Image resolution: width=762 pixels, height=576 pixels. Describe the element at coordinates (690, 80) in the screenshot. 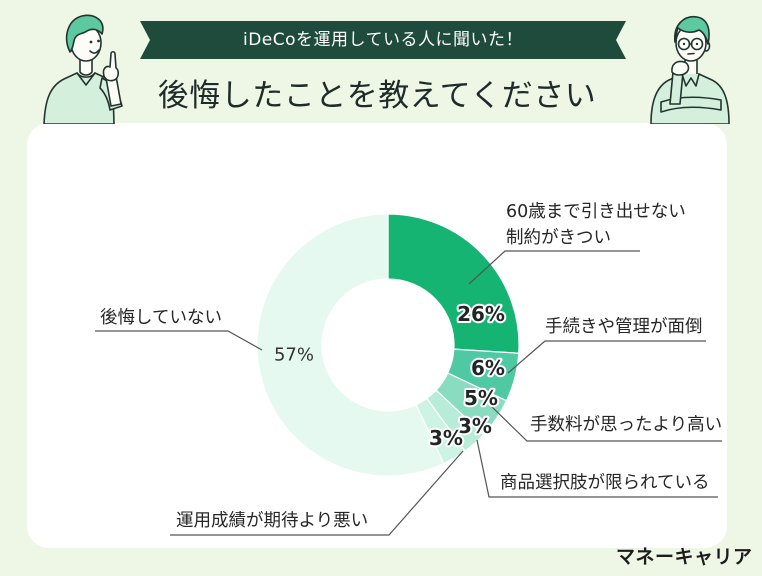

I see `shirt-collar` at that location.